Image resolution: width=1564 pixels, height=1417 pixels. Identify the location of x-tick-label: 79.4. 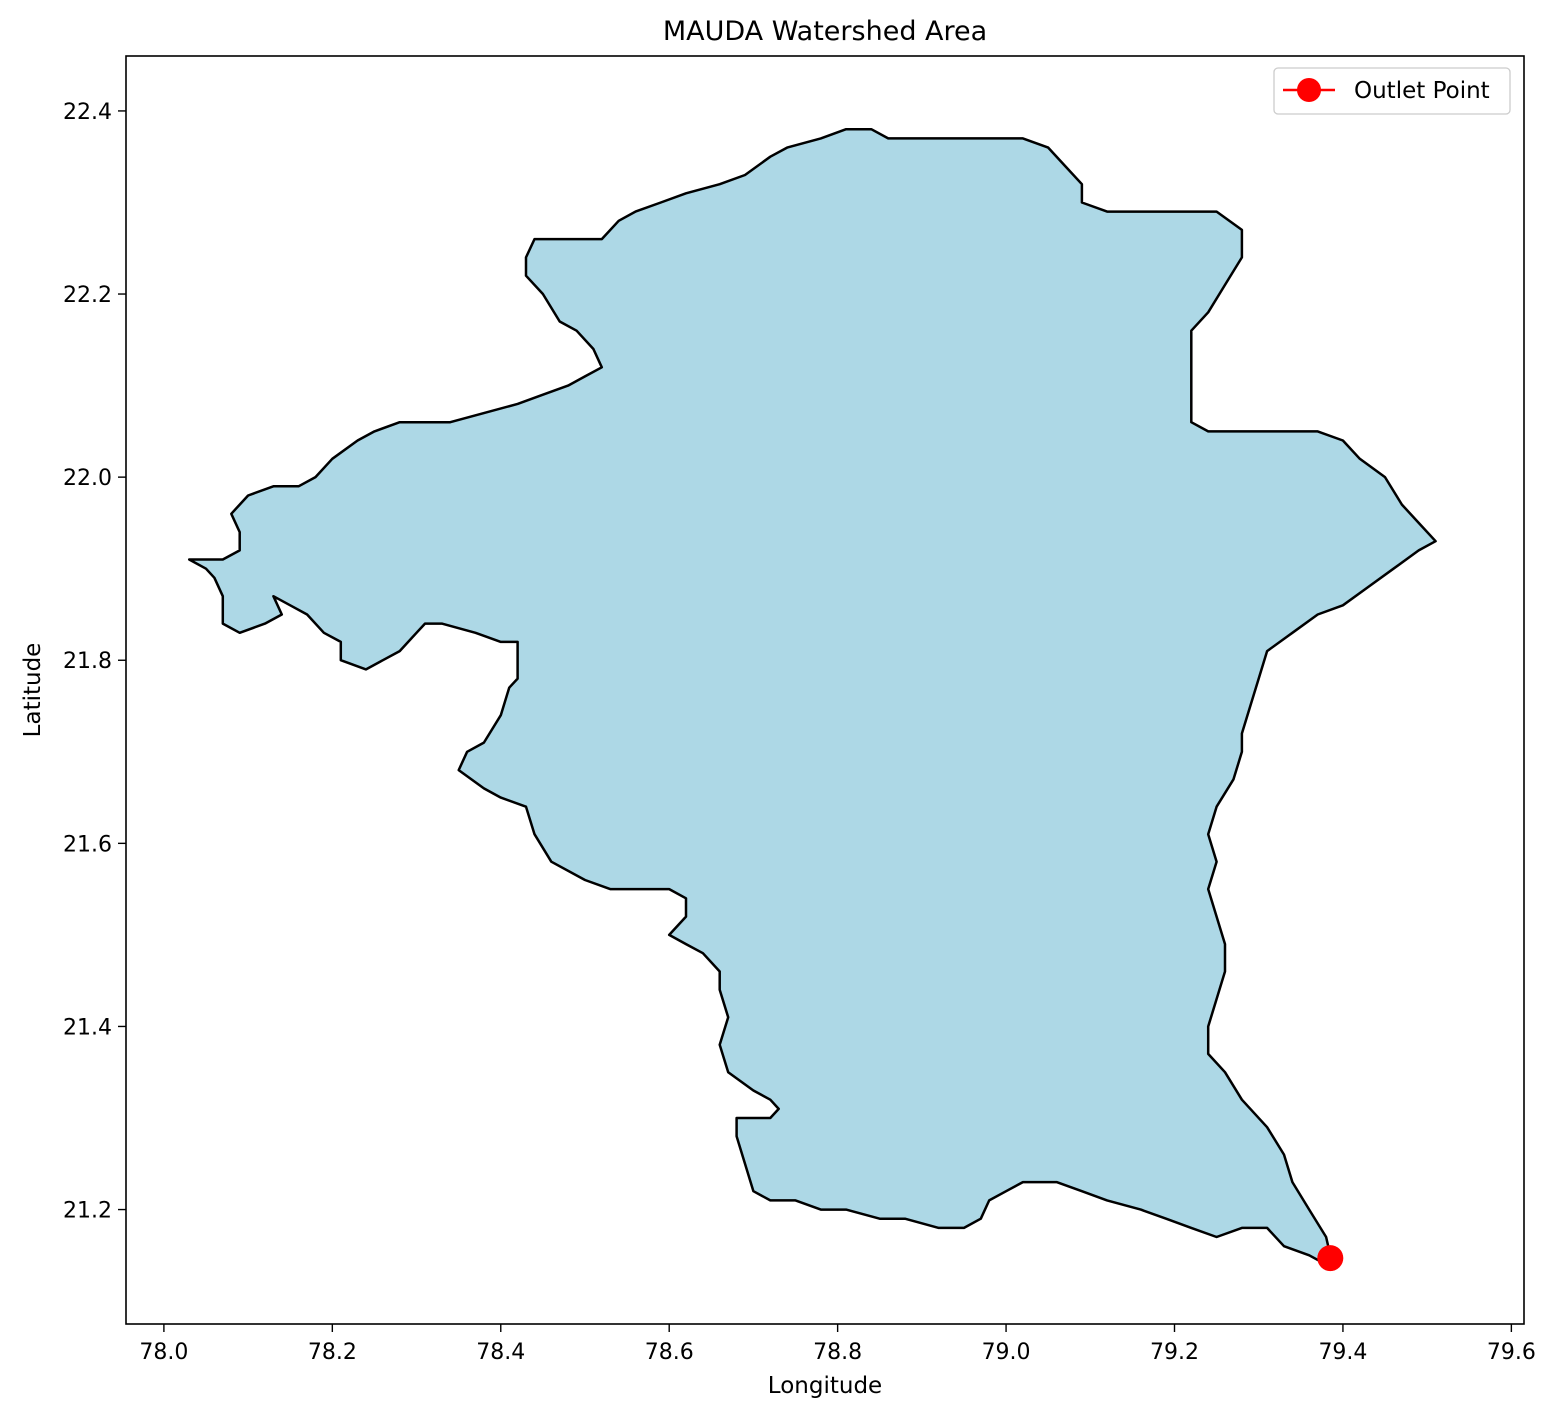
(1342, 1352).